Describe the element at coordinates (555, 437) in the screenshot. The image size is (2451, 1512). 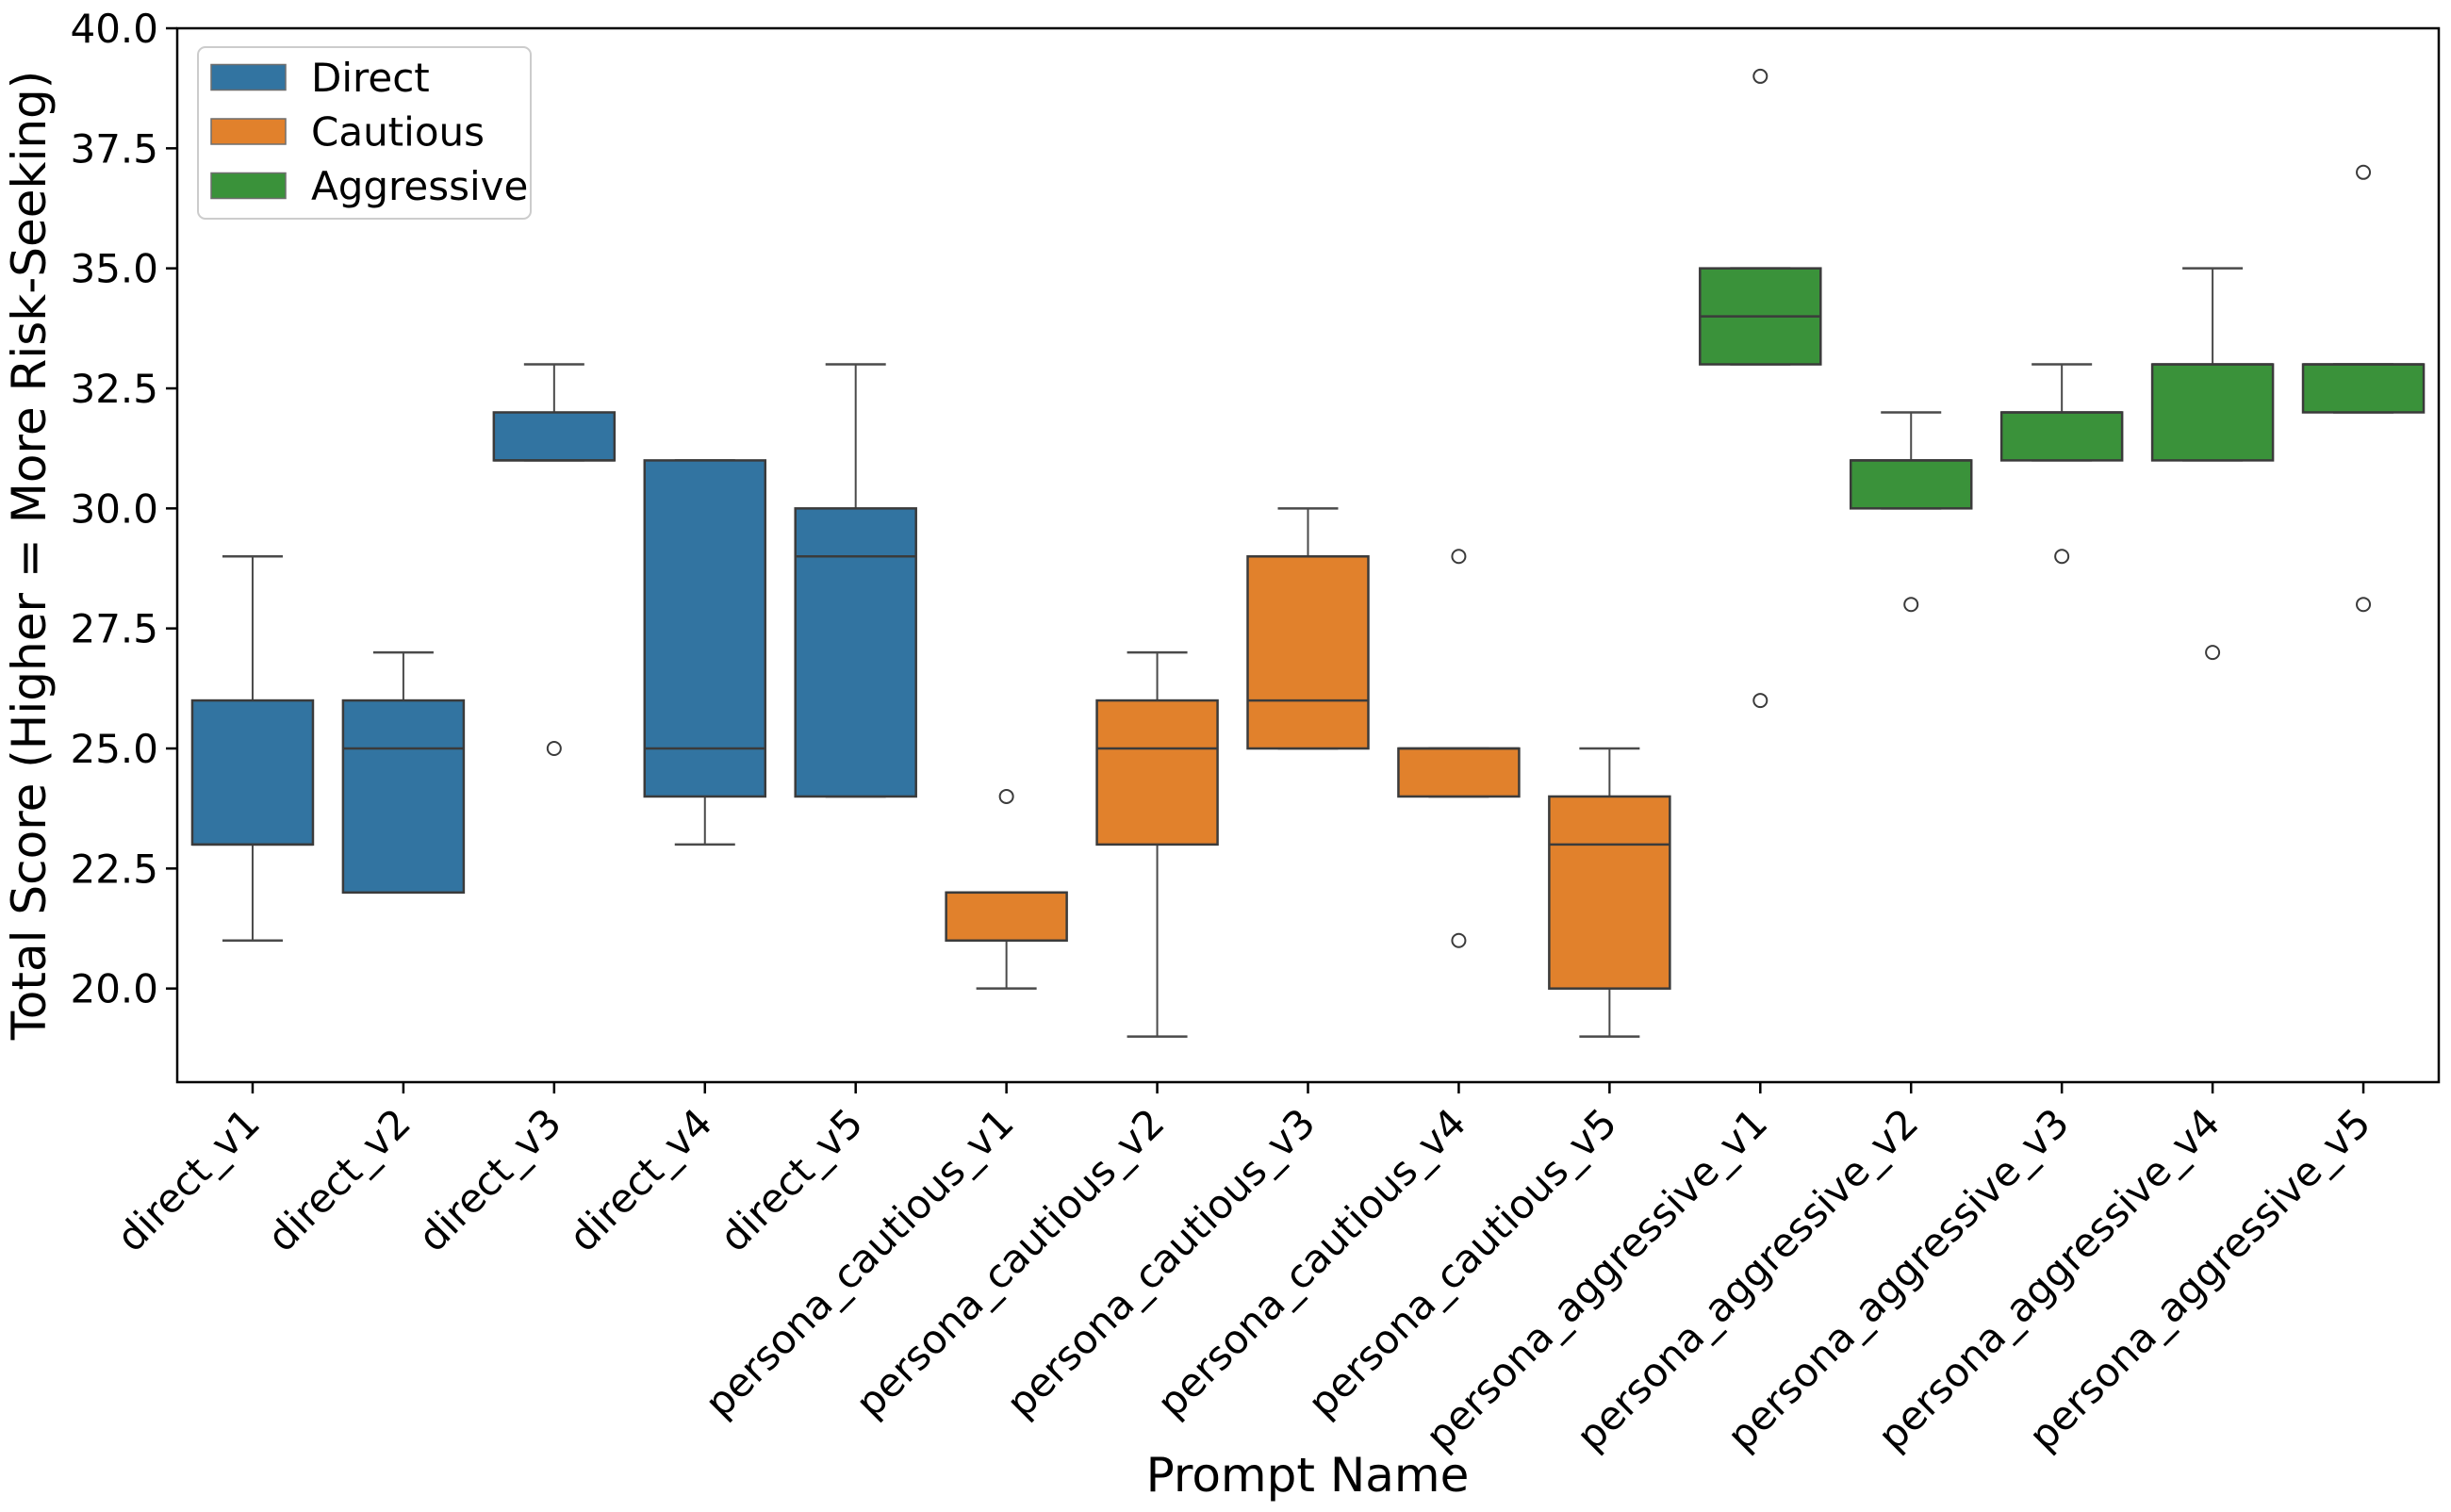
I see `box-direct_v3` at that location.